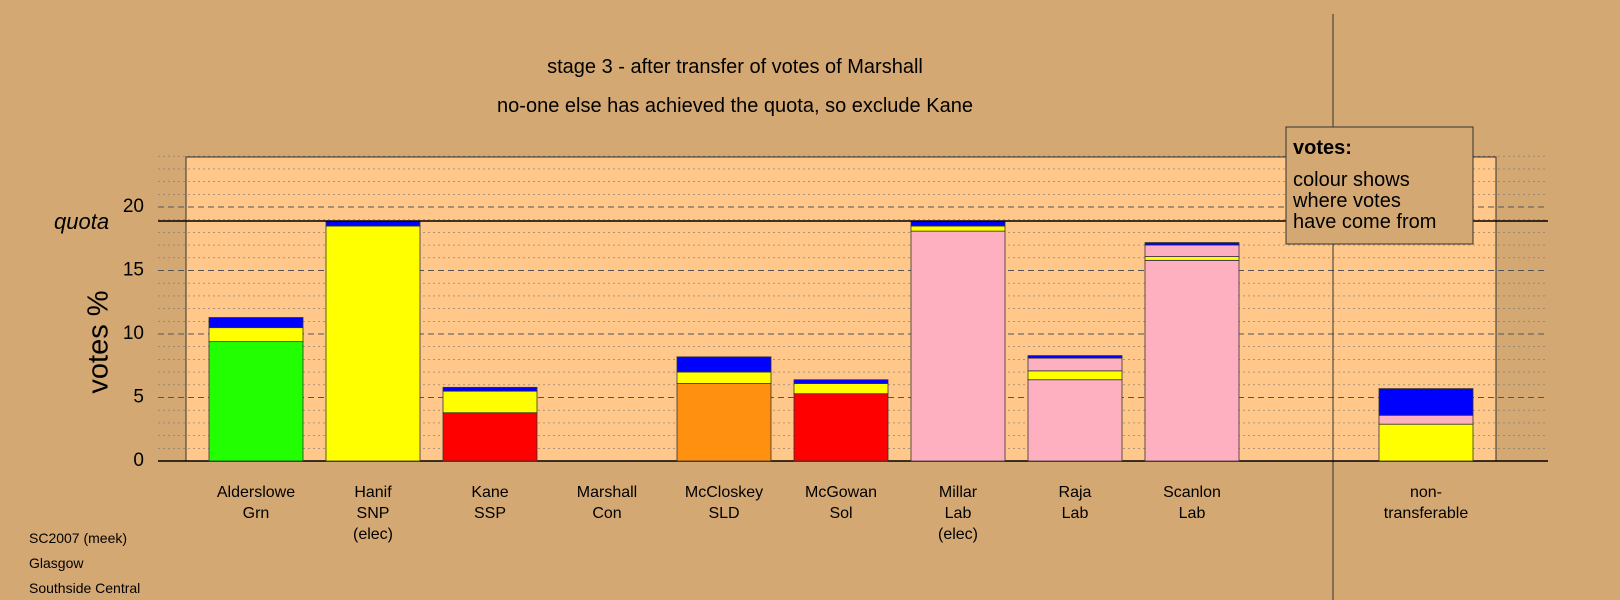 This screenshot has width=1620, height=600. Describe the element at coordinates (1351, 180) in the screenshot. I see `legend-line-1: colour shows` at that location.